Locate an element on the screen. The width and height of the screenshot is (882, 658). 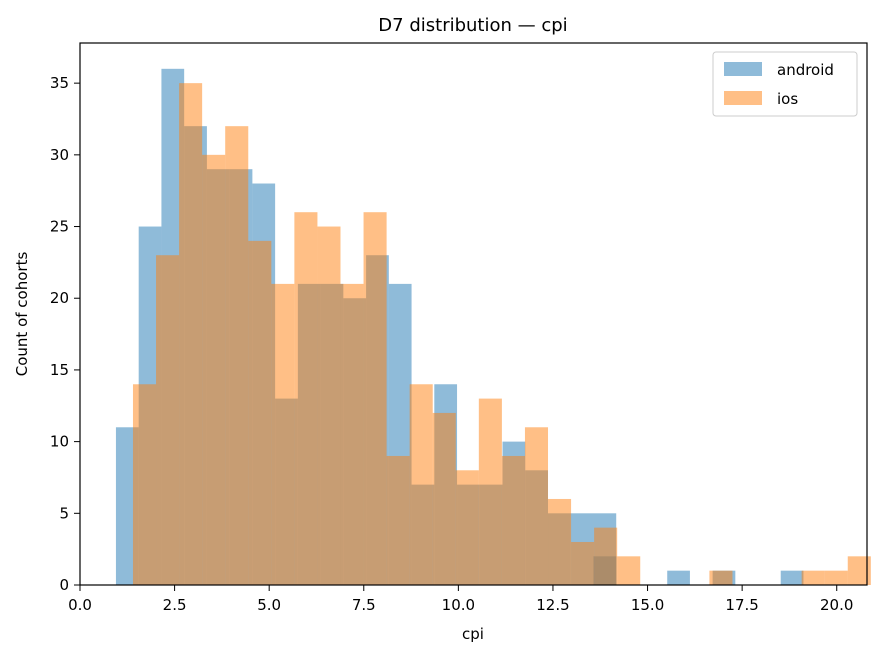
y-axis-ticks: 0 5 10 15 20 25 30 35 is located at coordinates (65, 334).